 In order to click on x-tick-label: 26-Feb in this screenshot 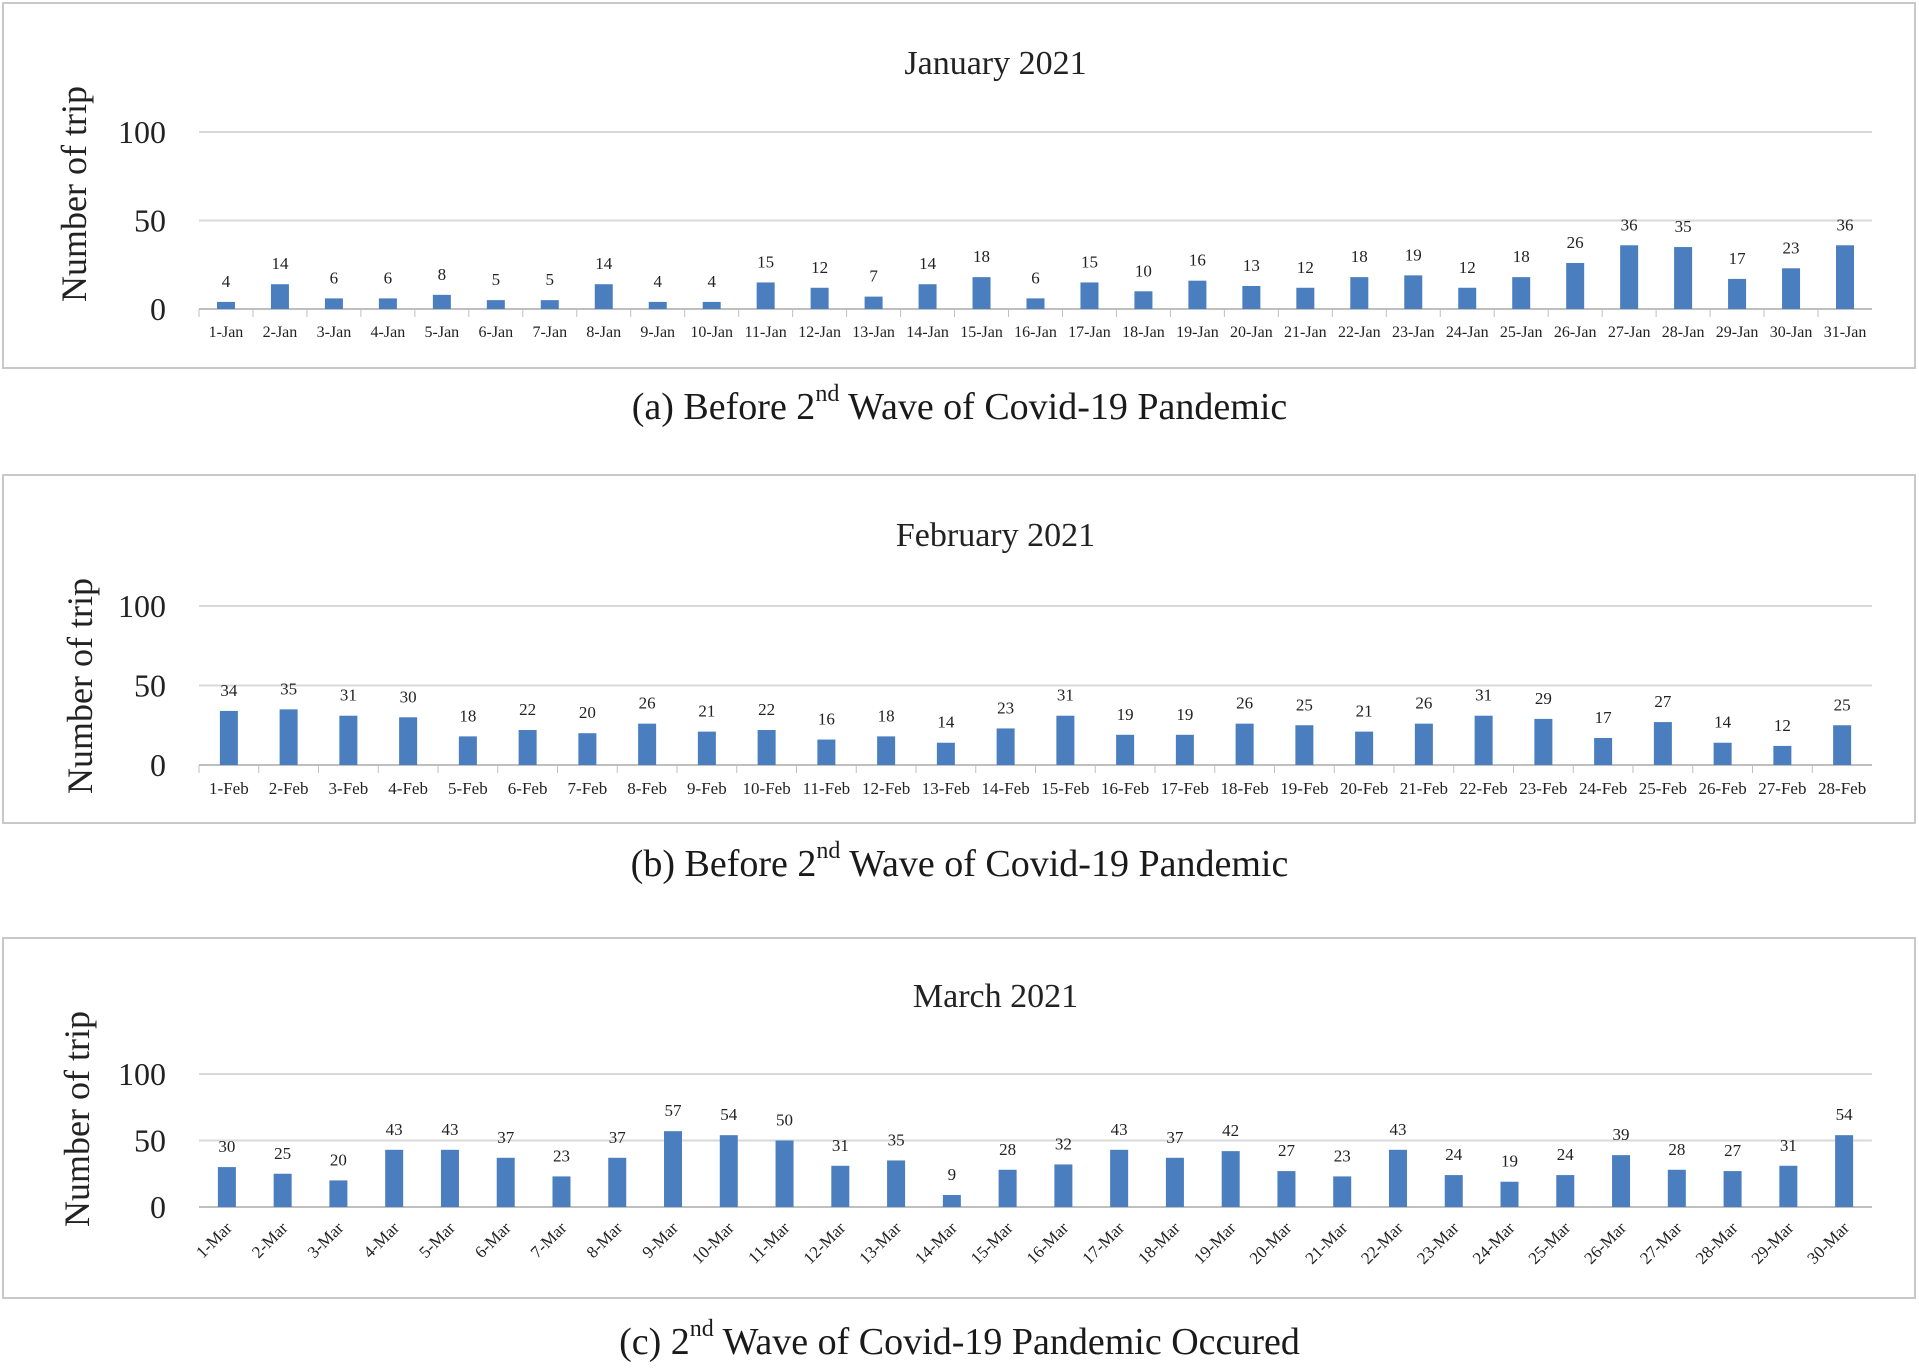, I will do `click(1723, 788)`.